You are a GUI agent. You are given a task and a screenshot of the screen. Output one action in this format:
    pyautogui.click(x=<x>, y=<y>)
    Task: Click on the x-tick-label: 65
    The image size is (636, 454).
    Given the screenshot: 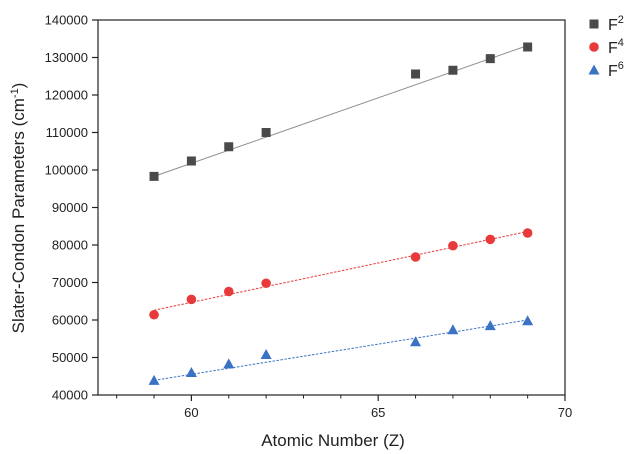 What is the action you would take?
    pyautogui.click(x=378, y=412)
    